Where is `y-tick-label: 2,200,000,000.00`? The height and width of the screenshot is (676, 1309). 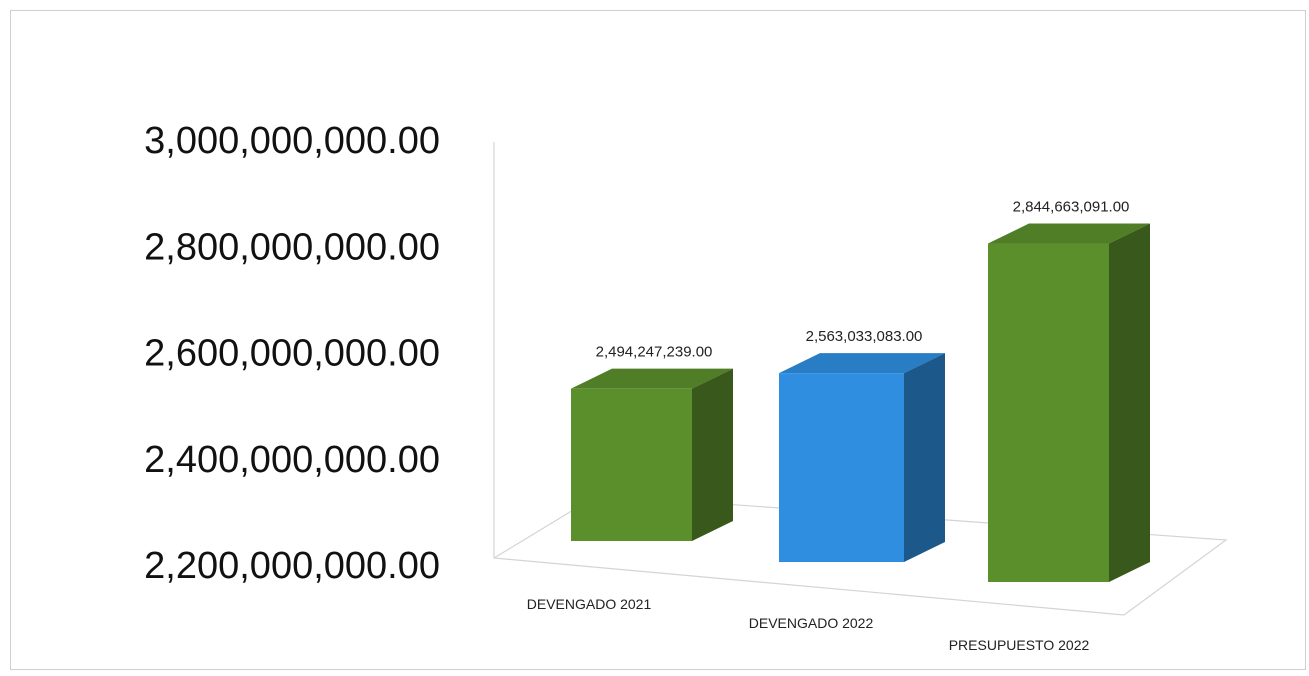
y-tick-label: 2,200,000,000.00 is located at coordinates (292, 566).